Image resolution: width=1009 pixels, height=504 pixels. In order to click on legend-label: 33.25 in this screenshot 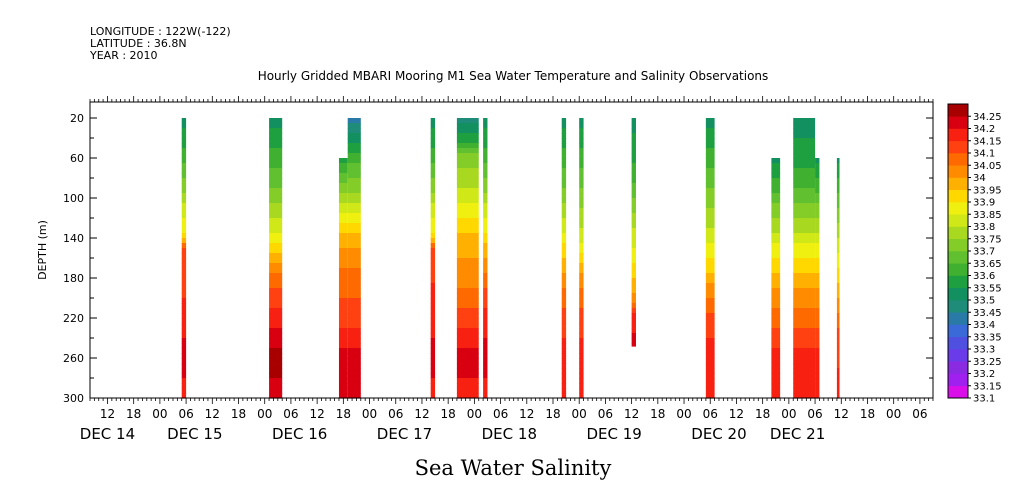, I will do `click(987, 362)`.